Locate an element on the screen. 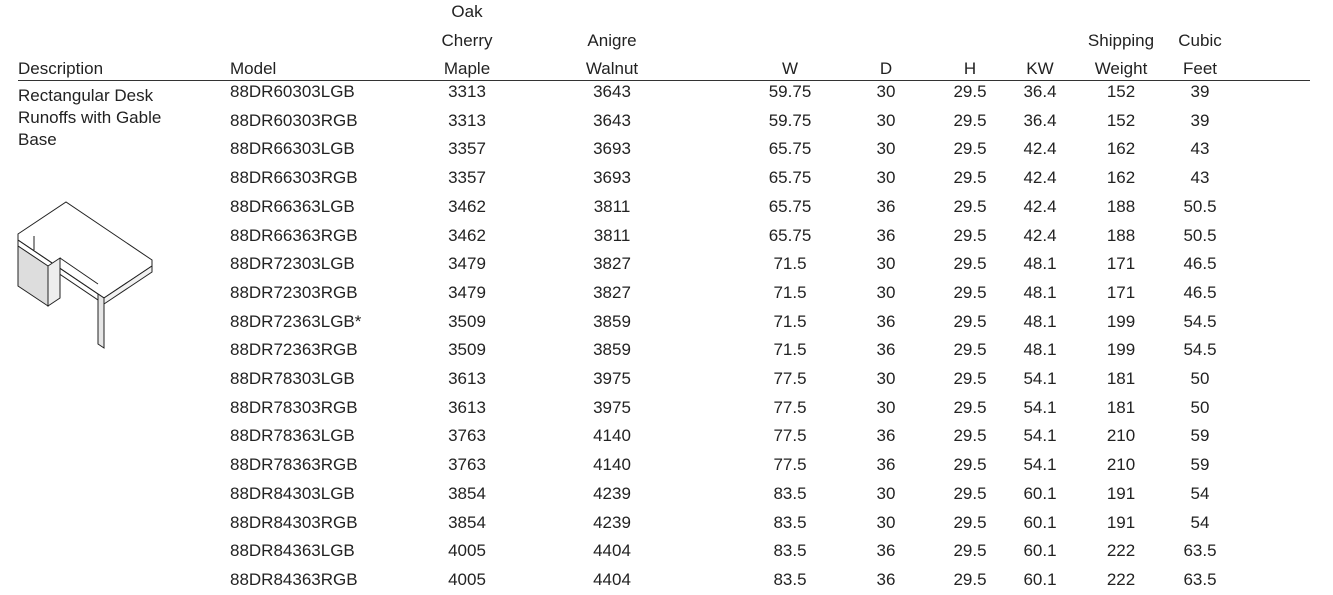 This screenshot has height=595, width=1333. header-rule is located at coordinates (664, 80).